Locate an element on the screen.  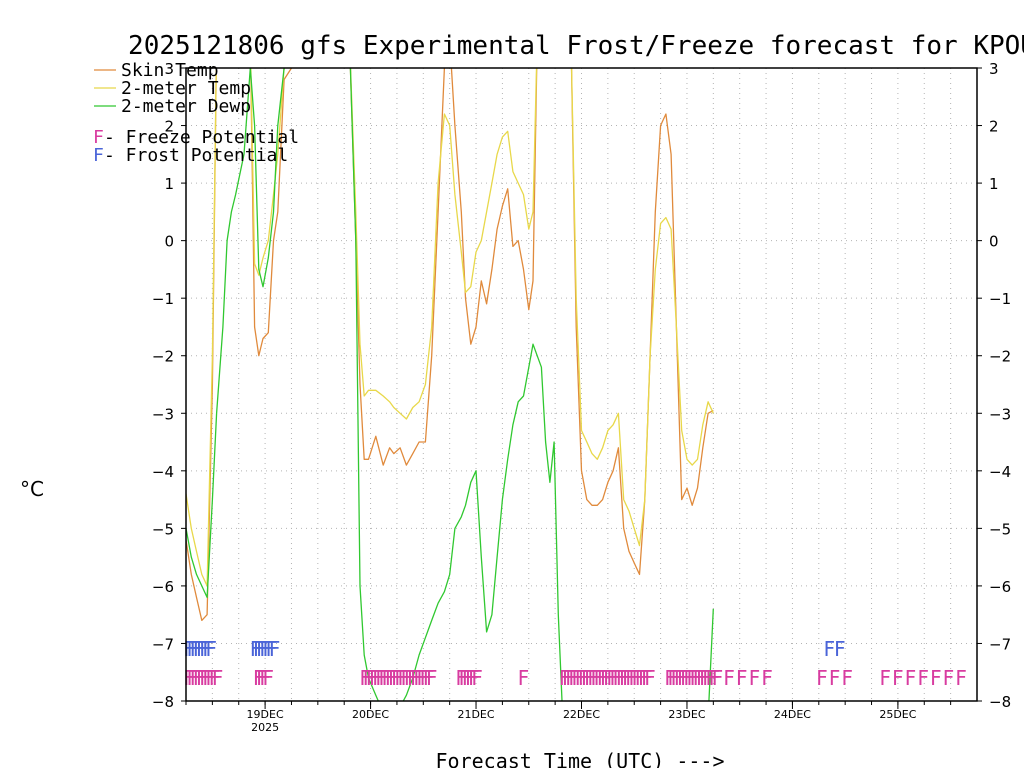
x-tick-label: 23DEC is located at coordinates (686, 714).